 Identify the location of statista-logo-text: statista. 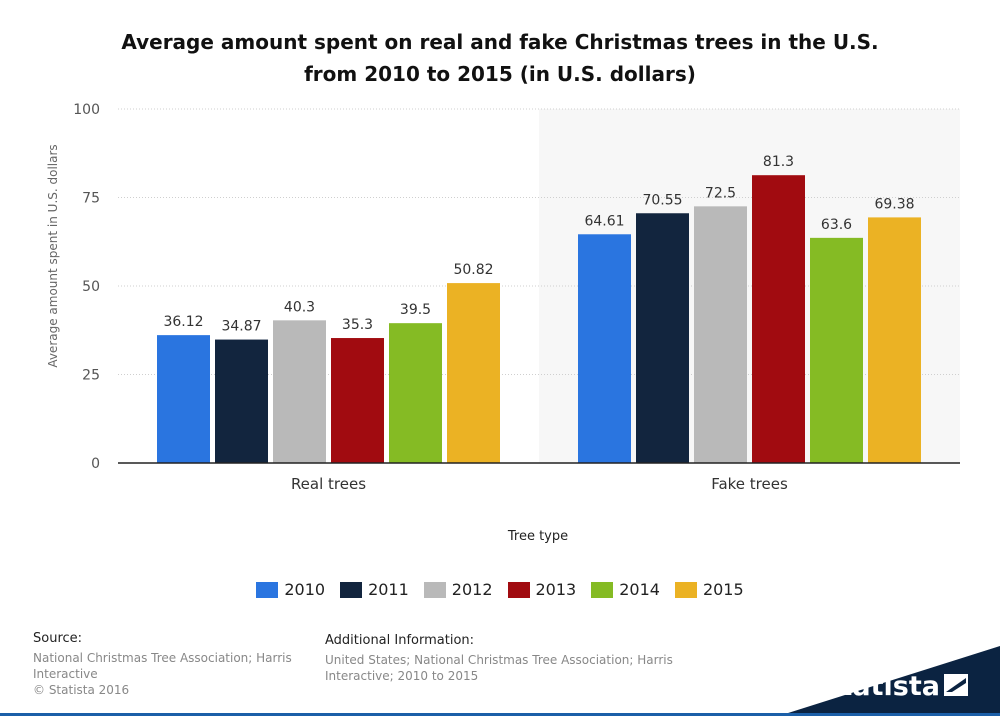
(881, 686).